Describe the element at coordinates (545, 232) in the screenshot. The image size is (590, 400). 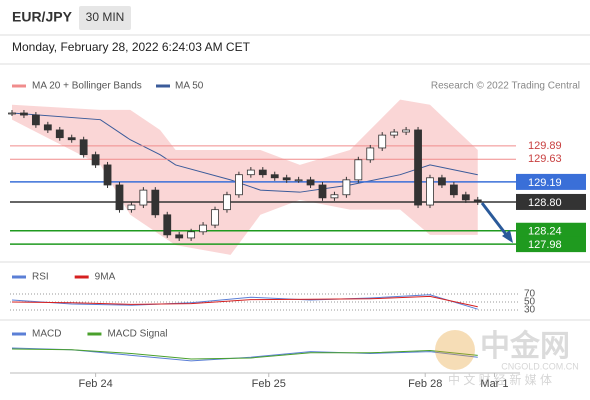
I see `level-label: 128.24` at that location.